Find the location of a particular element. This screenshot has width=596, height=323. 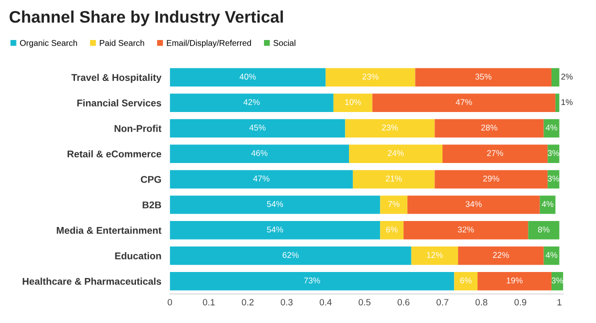

y-tick-label: Media & Entertainment is located at coordinates (109, 230).